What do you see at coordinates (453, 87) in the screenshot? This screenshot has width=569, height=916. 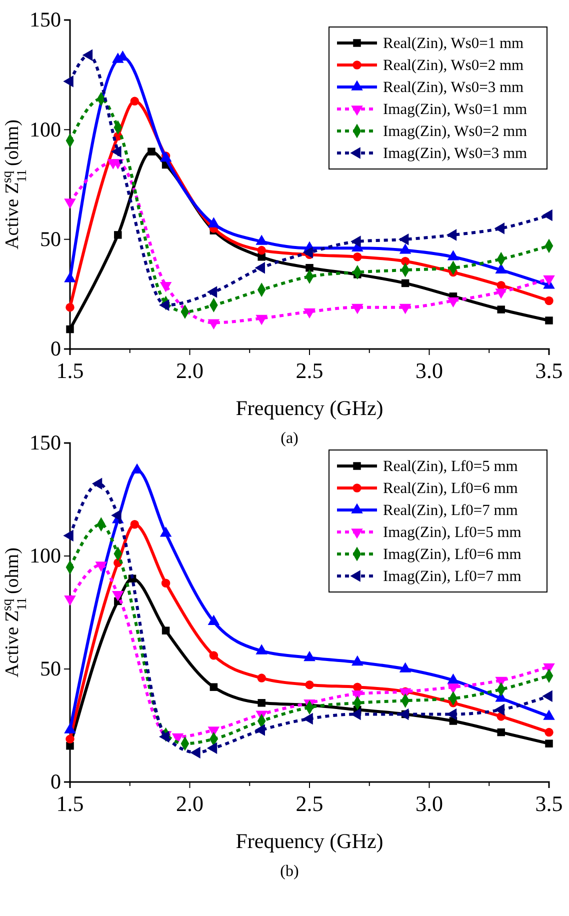 I see `legend-label: Real(Zin), Ws0=3 mm` at bounding box center [453, 87].